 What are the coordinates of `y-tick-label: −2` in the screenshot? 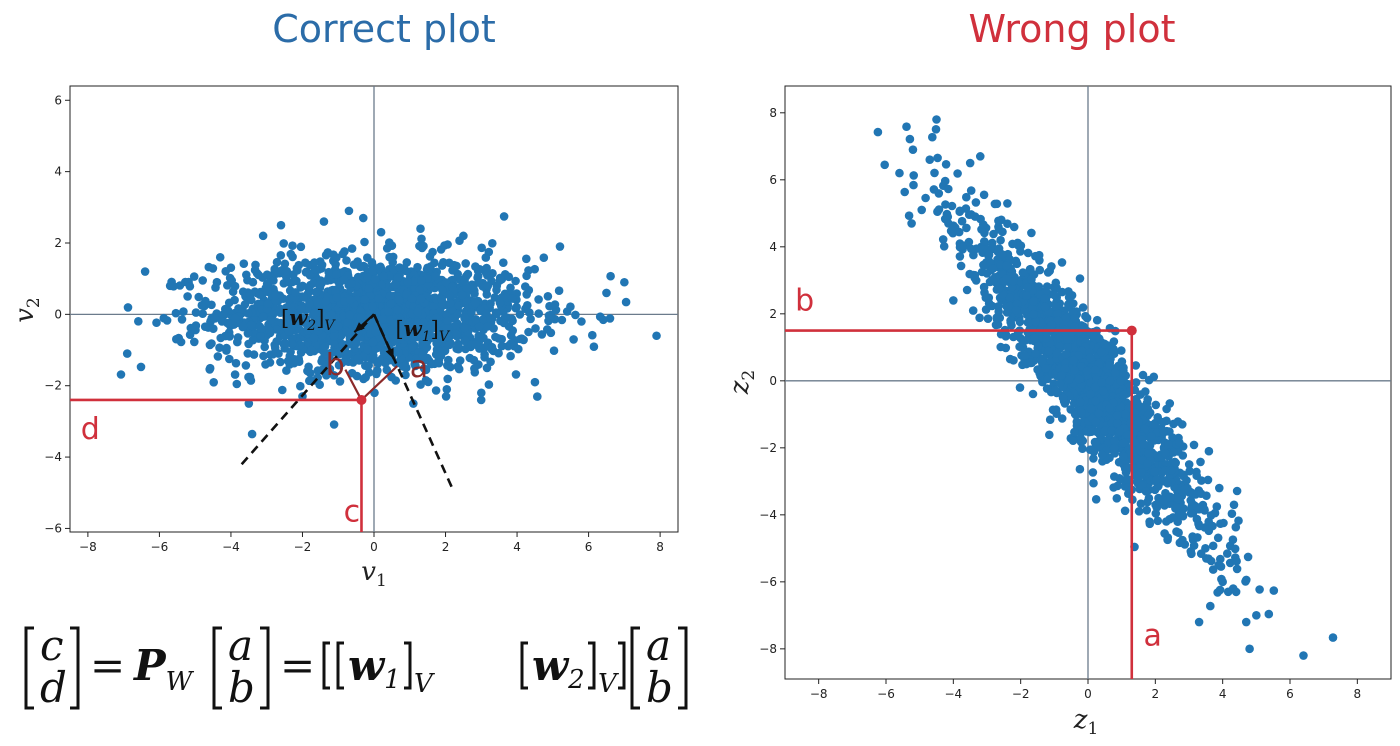 It's located at (53, 386).